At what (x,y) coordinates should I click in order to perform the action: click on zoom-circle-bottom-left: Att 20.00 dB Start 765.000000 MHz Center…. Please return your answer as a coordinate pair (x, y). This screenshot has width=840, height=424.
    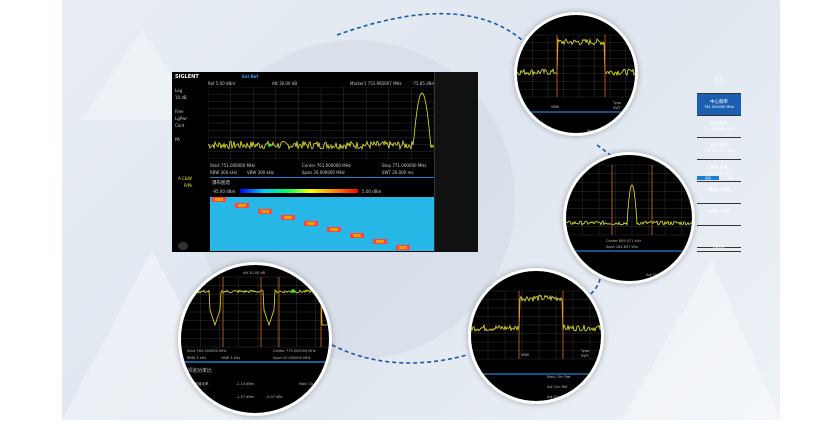
    Looking at the image, I should click on (255, 339).